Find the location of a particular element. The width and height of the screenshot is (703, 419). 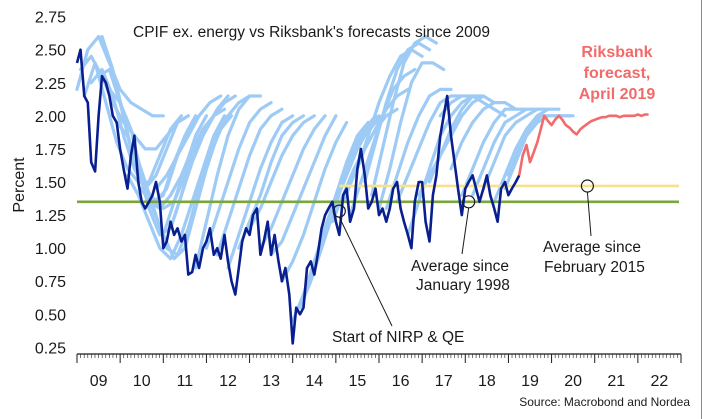

riksbank-forecast-line is located at coordinates (583, 144).